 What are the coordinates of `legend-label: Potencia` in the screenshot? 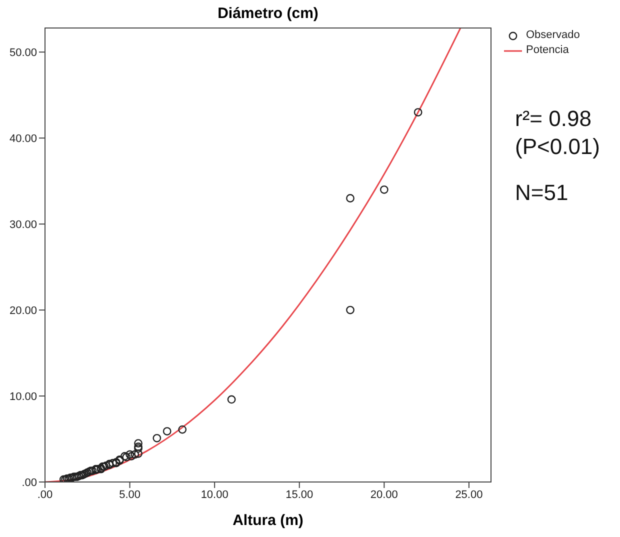 It's located at (547, 50).